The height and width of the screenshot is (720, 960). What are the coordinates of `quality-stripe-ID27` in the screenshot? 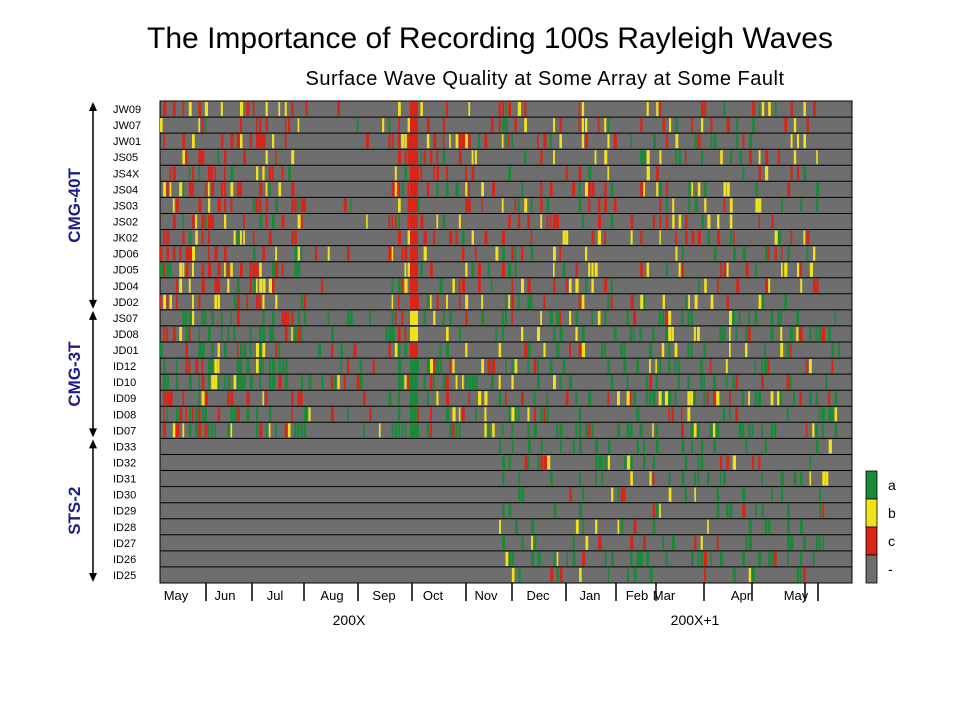 It's located at (746, 542).